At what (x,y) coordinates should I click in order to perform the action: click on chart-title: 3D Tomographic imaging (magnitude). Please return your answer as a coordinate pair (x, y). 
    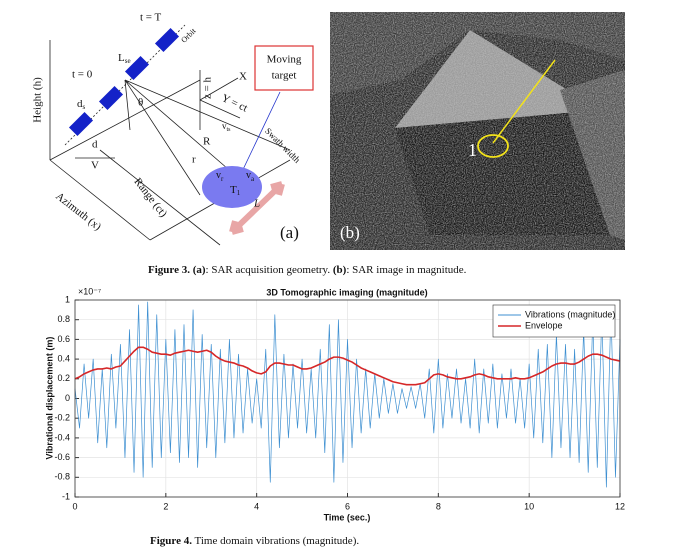
    Looking at the image, I should click on (346, 292).